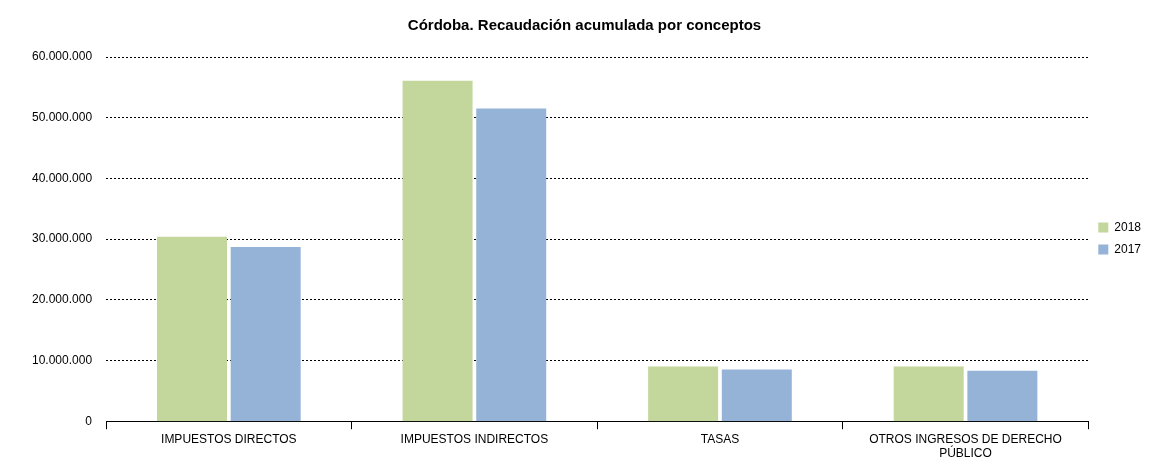  What do you see at coordinates (62, 238) in the screenshot?
I see `y-tick-label: 30.000.000` at bounding box center [62, 238].